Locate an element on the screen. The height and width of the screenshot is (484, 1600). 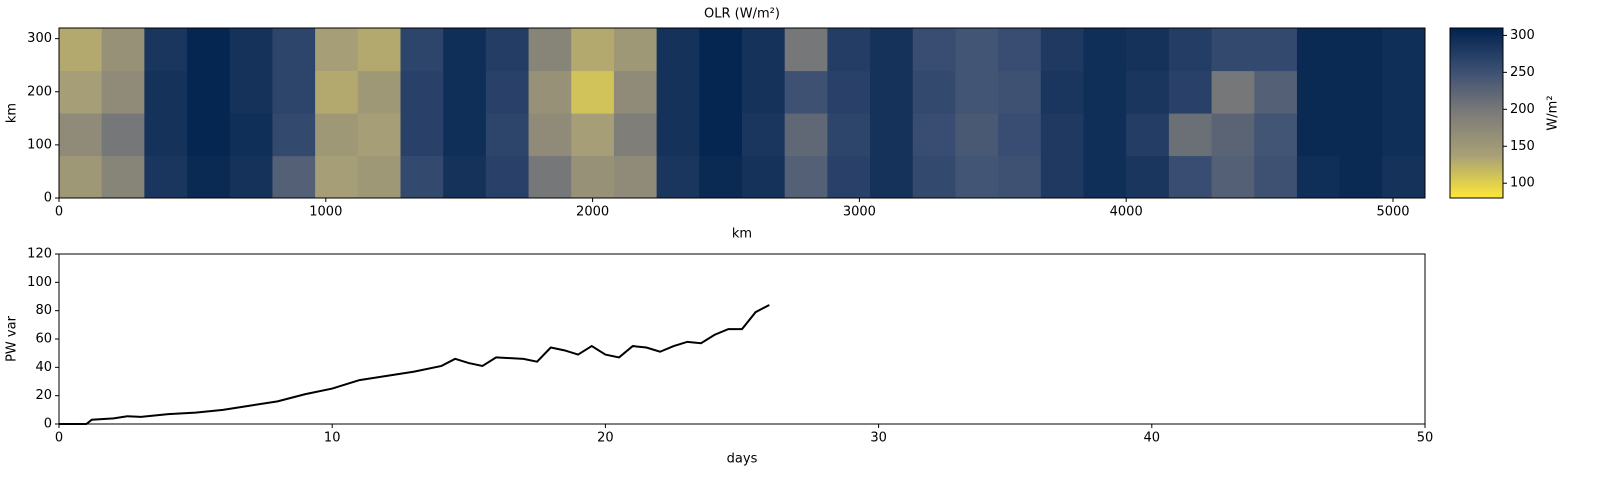
colorbar-tick-label: 200 is located at coordinates (1522, 109).